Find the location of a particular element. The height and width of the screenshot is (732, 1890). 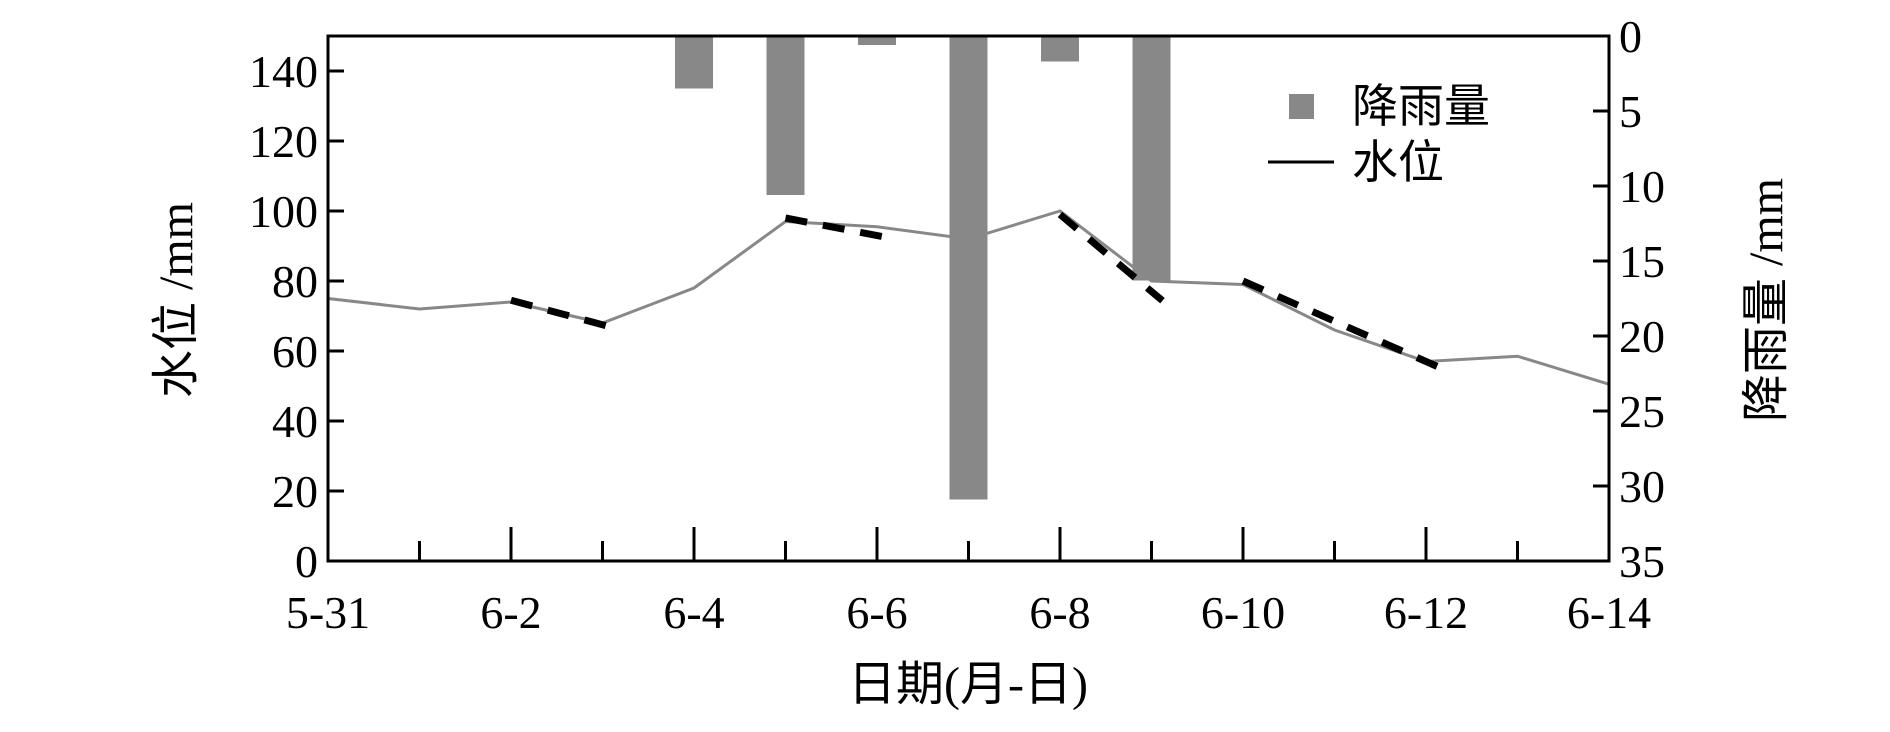

x-tick-label: 6-6 is located at coordinates (876, 612).